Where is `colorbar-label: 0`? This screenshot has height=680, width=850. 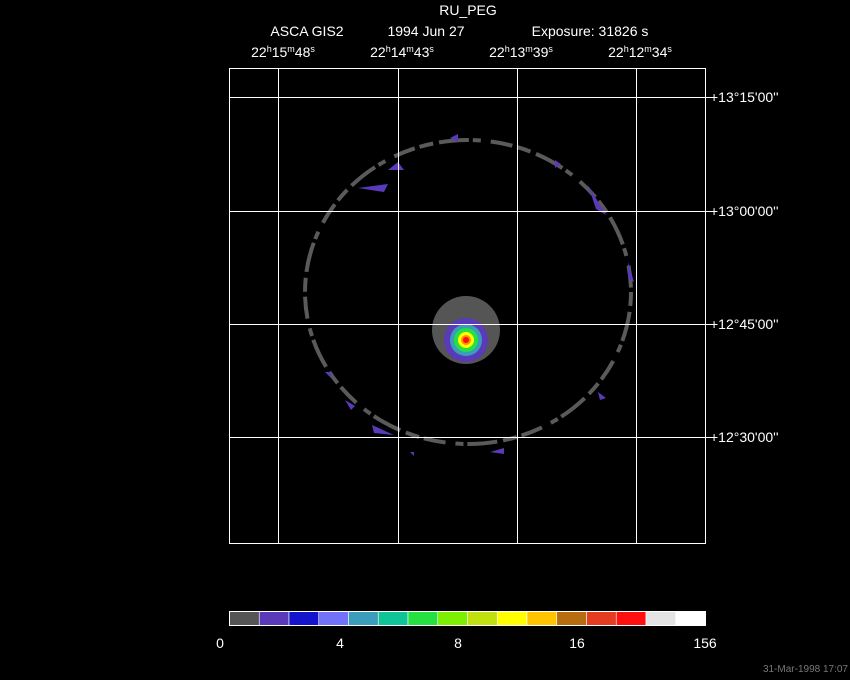 colorbar-label: 0 is located at coordinates (220, 643).